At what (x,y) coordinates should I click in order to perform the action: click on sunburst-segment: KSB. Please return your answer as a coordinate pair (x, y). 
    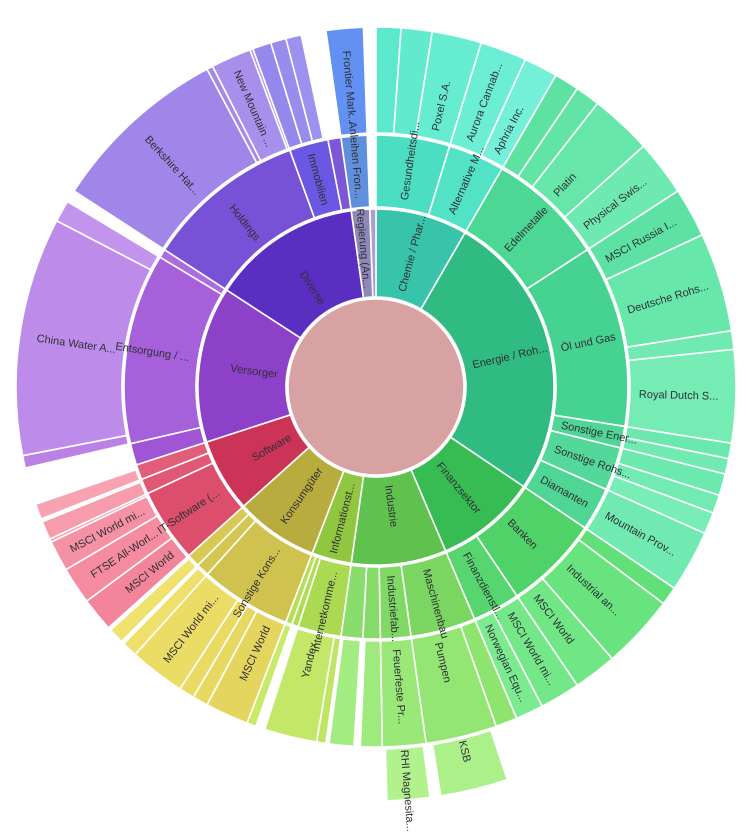
    Looking at the image, I should click on (470, 763).